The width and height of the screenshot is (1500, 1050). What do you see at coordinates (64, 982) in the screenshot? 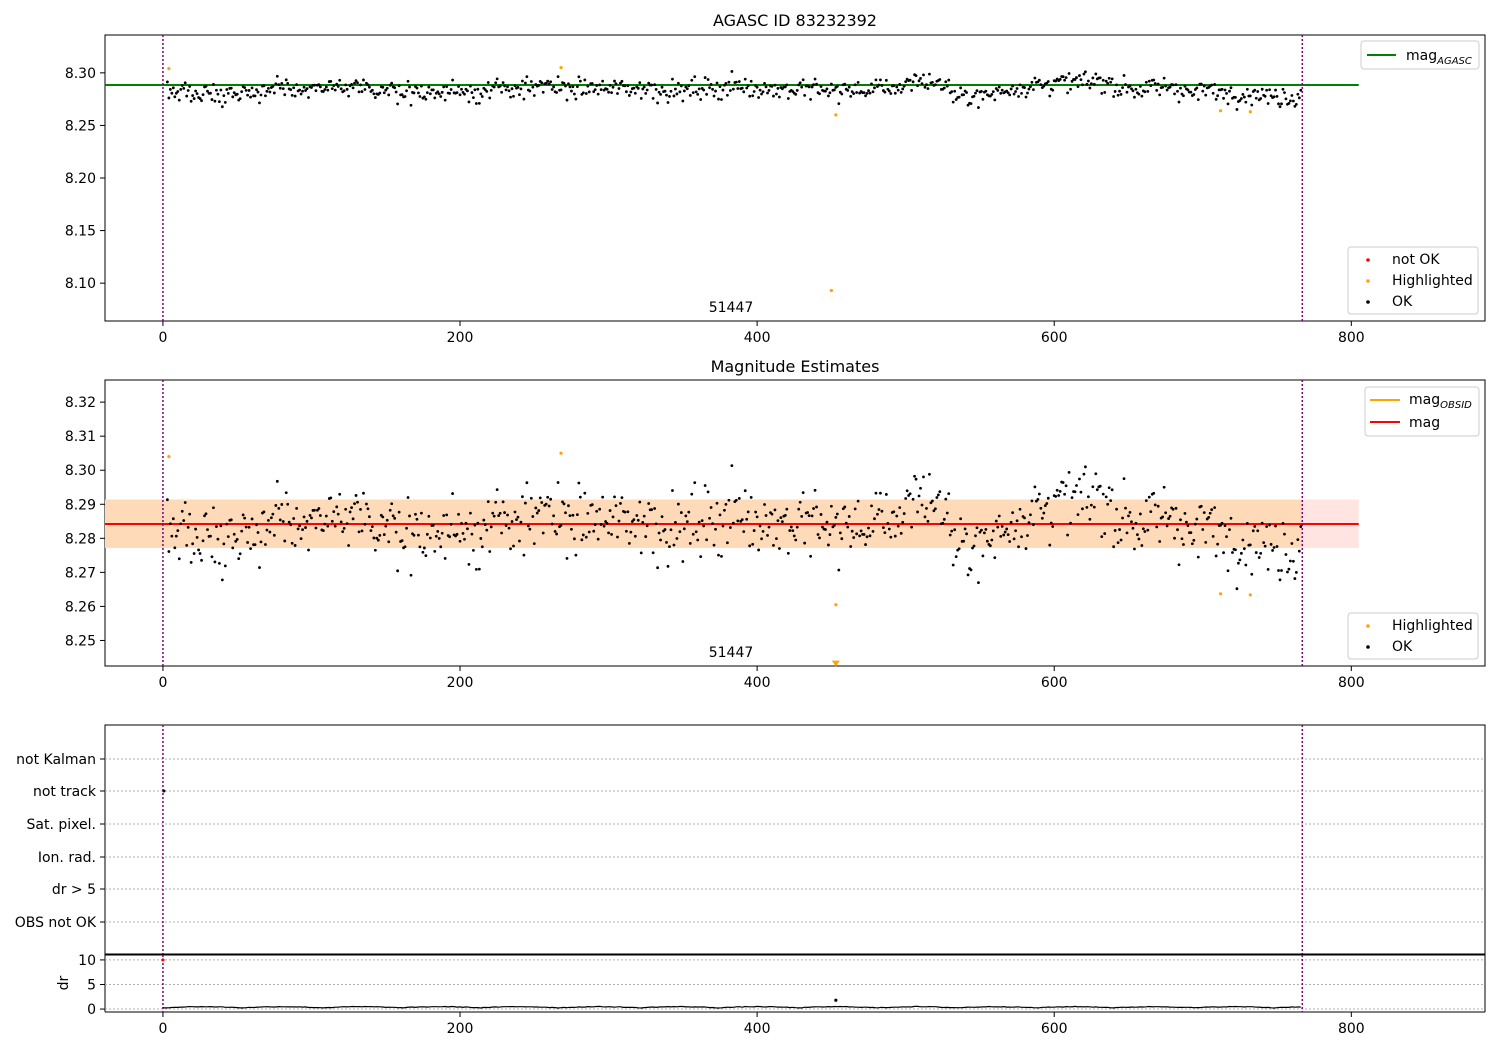
I see `dr-axis-label: dr` at bounding box center [64, 982].